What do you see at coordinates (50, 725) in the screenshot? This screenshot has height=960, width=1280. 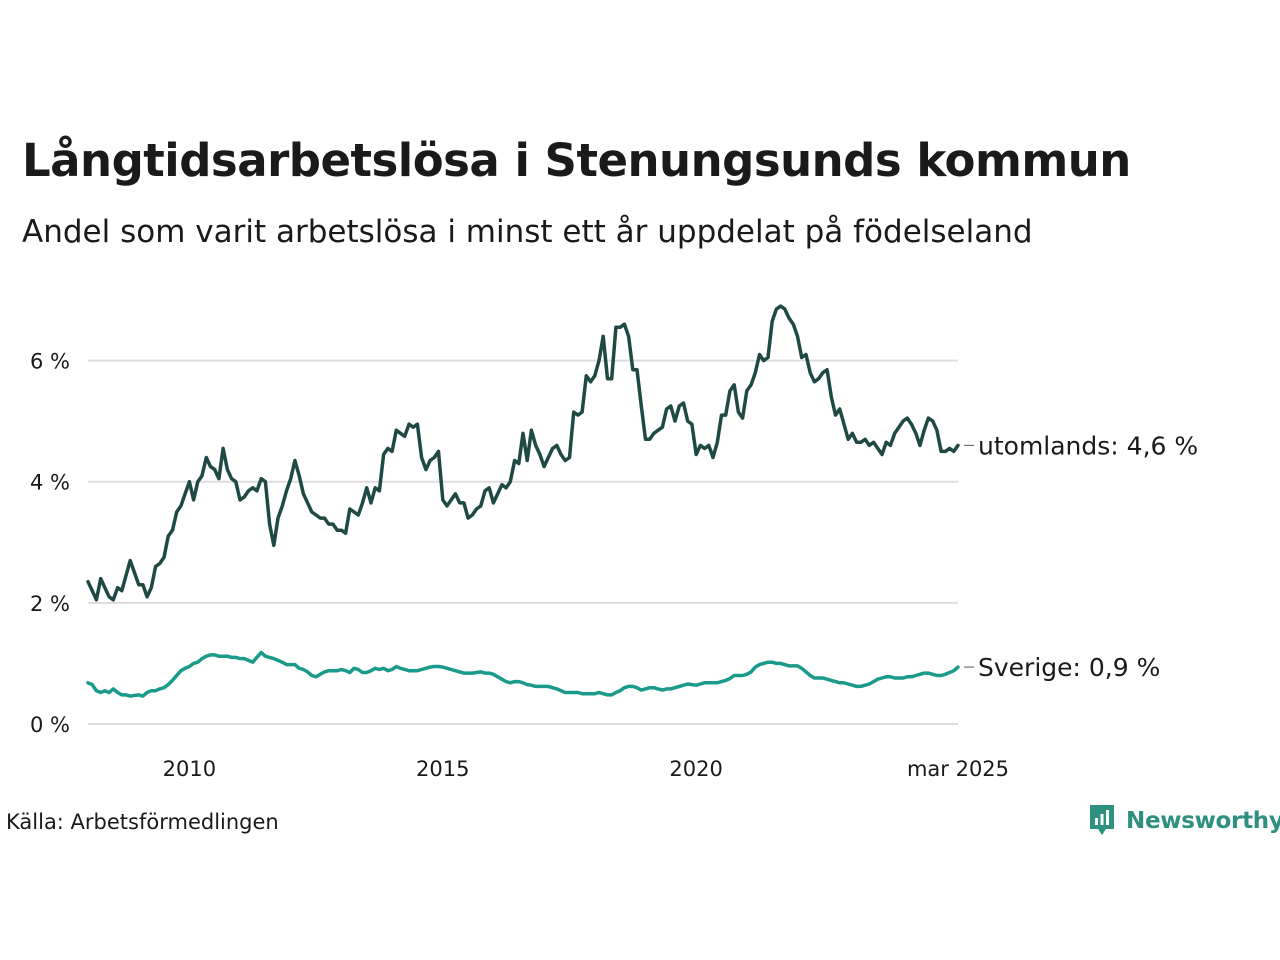 I see `y-tick-label: 0 %` at bounding box center [50, 725].